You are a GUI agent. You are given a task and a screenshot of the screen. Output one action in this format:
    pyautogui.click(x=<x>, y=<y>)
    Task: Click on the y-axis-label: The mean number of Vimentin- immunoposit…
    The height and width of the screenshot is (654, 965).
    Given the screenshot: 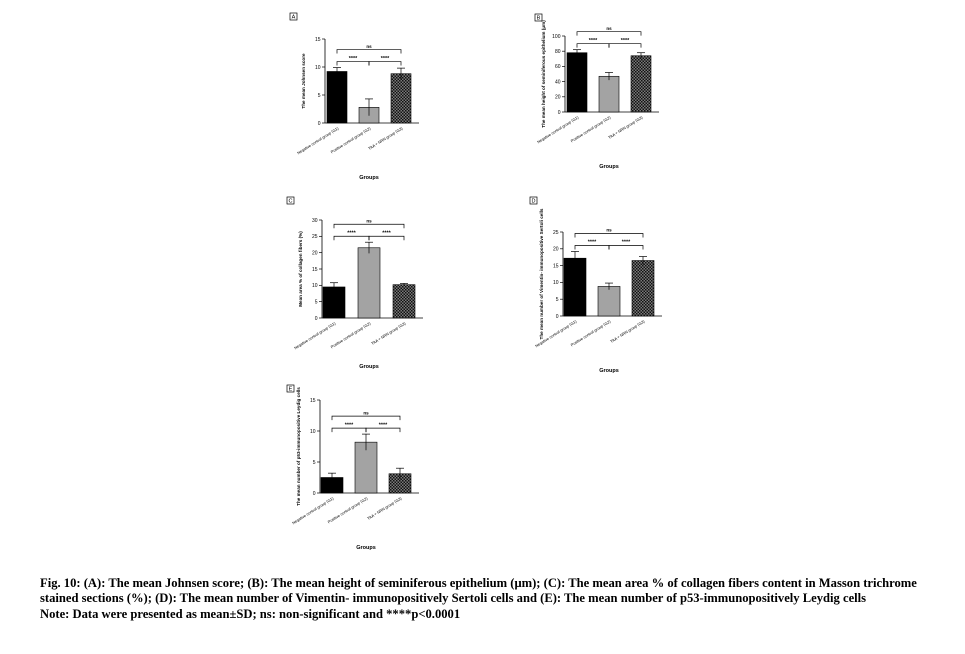 What is the action you would take?
    pyautogui.click(x=541, y=273)
    